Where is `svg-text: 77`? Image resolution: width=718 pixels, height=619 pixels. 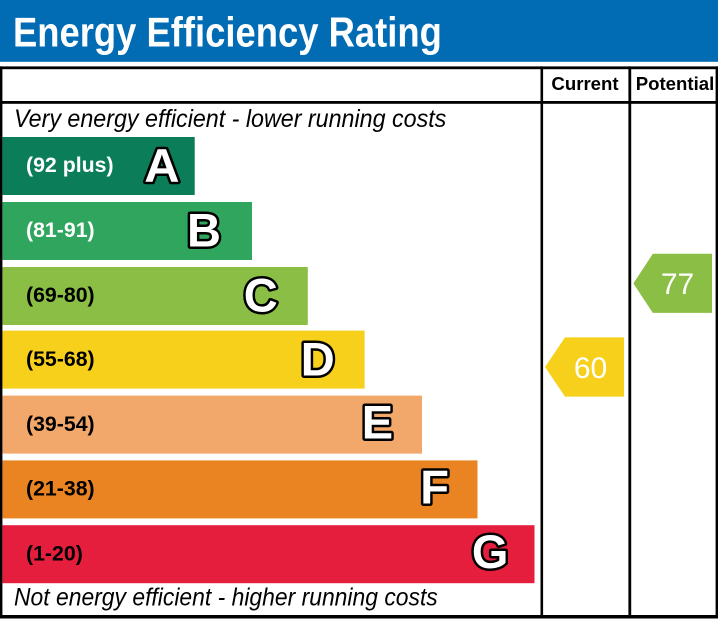 svg-text: 77 is located at coordinates (677, 284).